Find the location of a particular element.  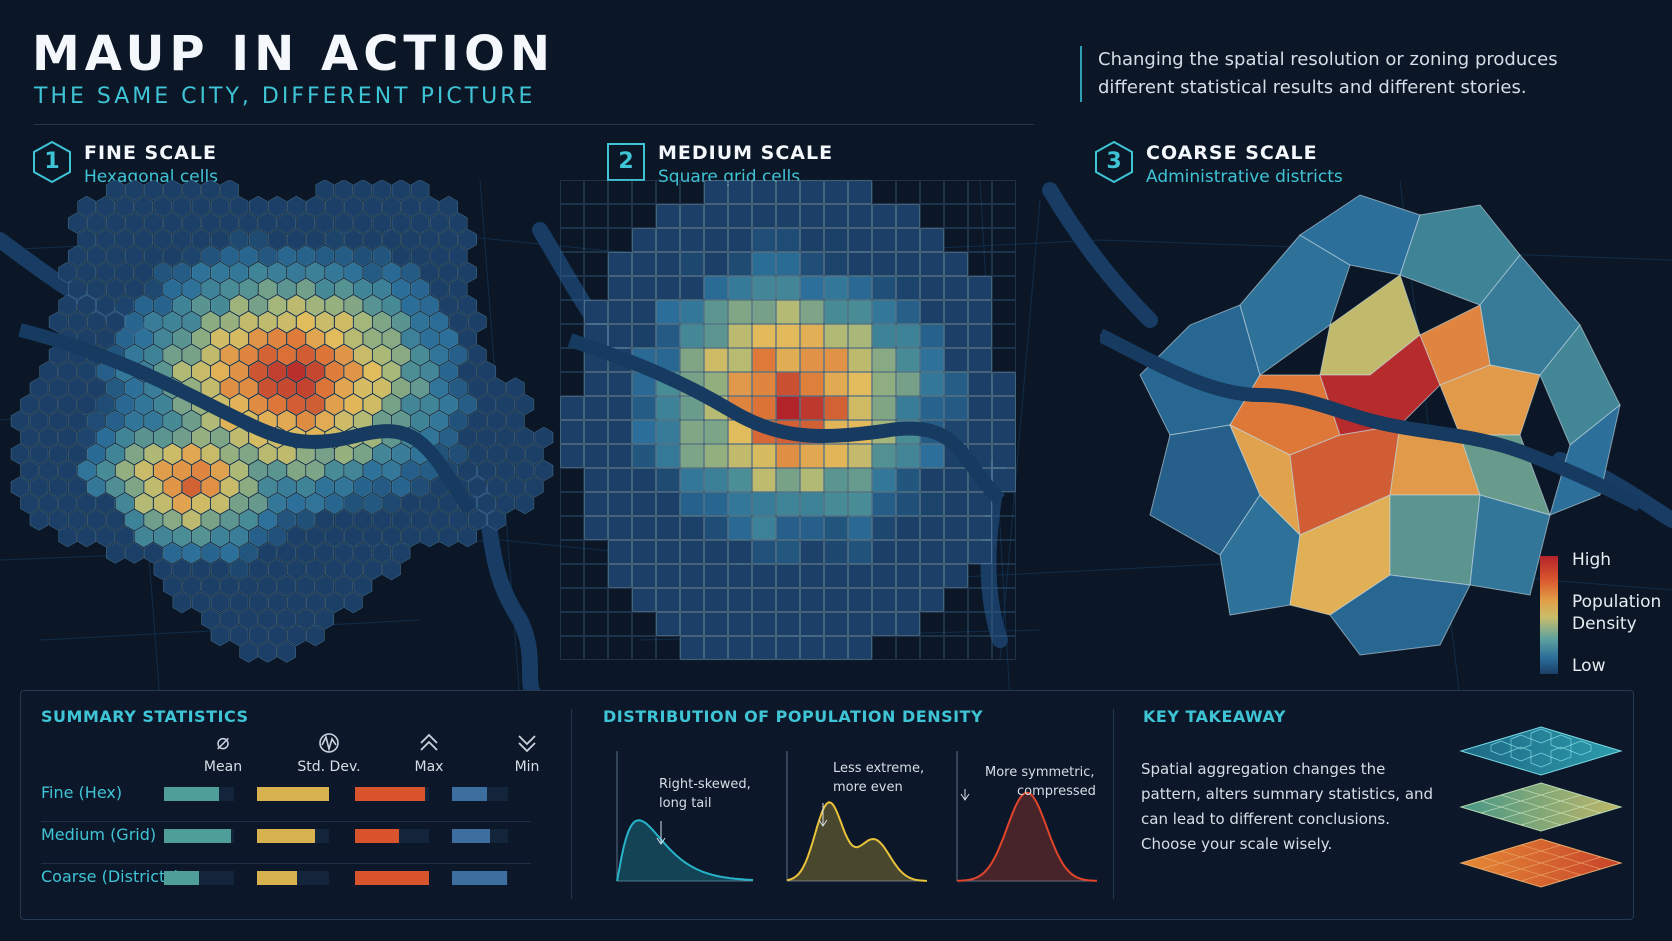

distribution-title: DISTRIBUTION OF POPULATION DENSITY is located at coordinates (793, 716).